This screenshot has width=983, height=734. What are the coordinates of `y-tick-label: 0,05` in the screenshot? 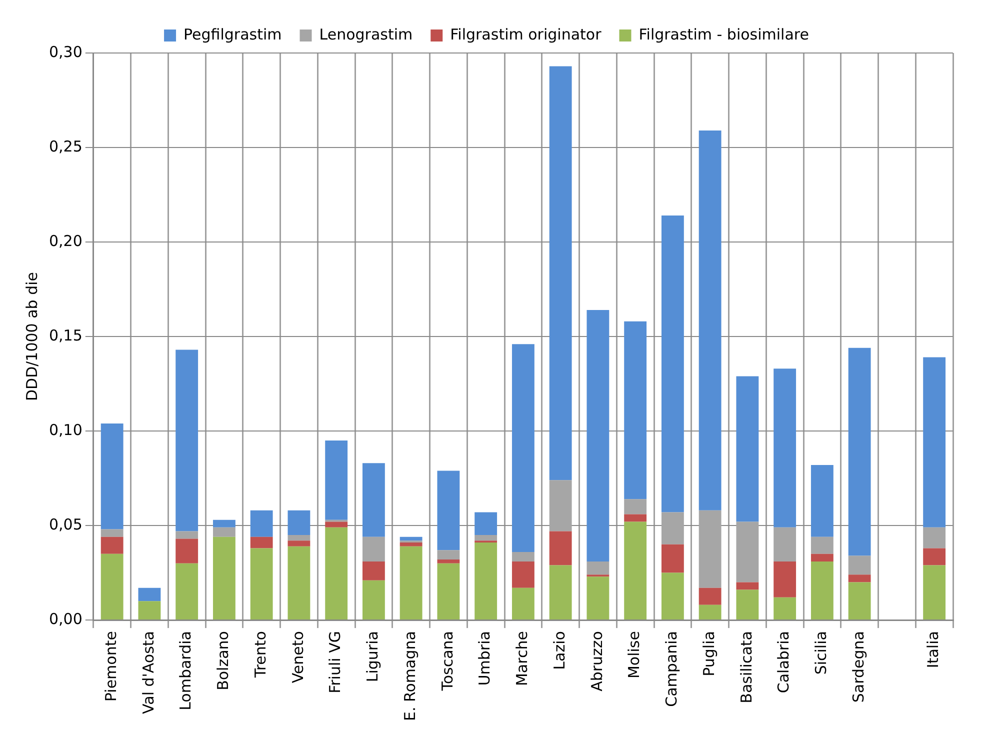 It's located at (65, 524).